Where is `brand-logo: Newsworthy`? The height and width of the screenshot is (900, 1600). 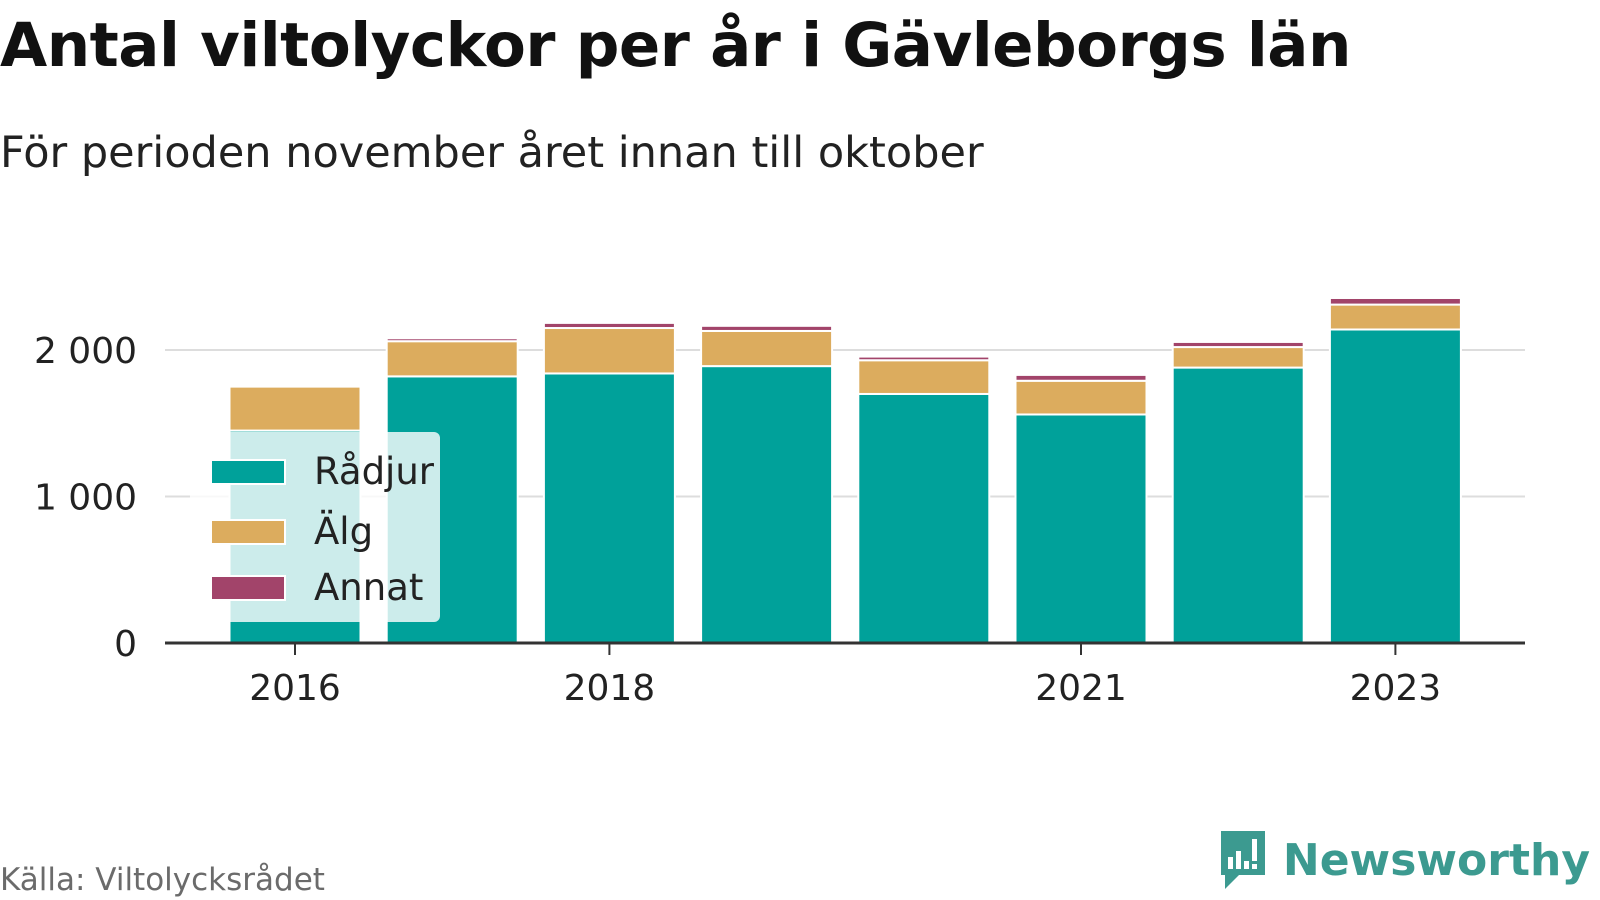 brand-logo: Newsworthy is located at coordinates (1403, 860).